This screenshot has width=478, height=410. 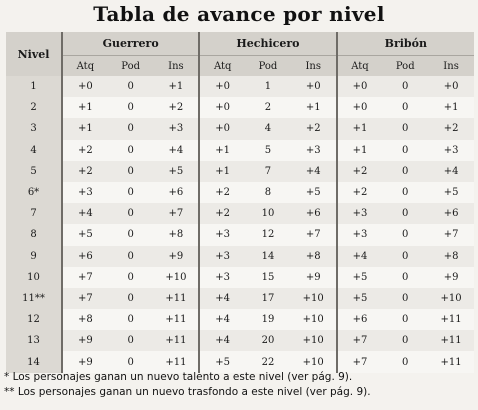 I want to click on group-header-guerrero: Guerrero, so click(x=130, y=44).